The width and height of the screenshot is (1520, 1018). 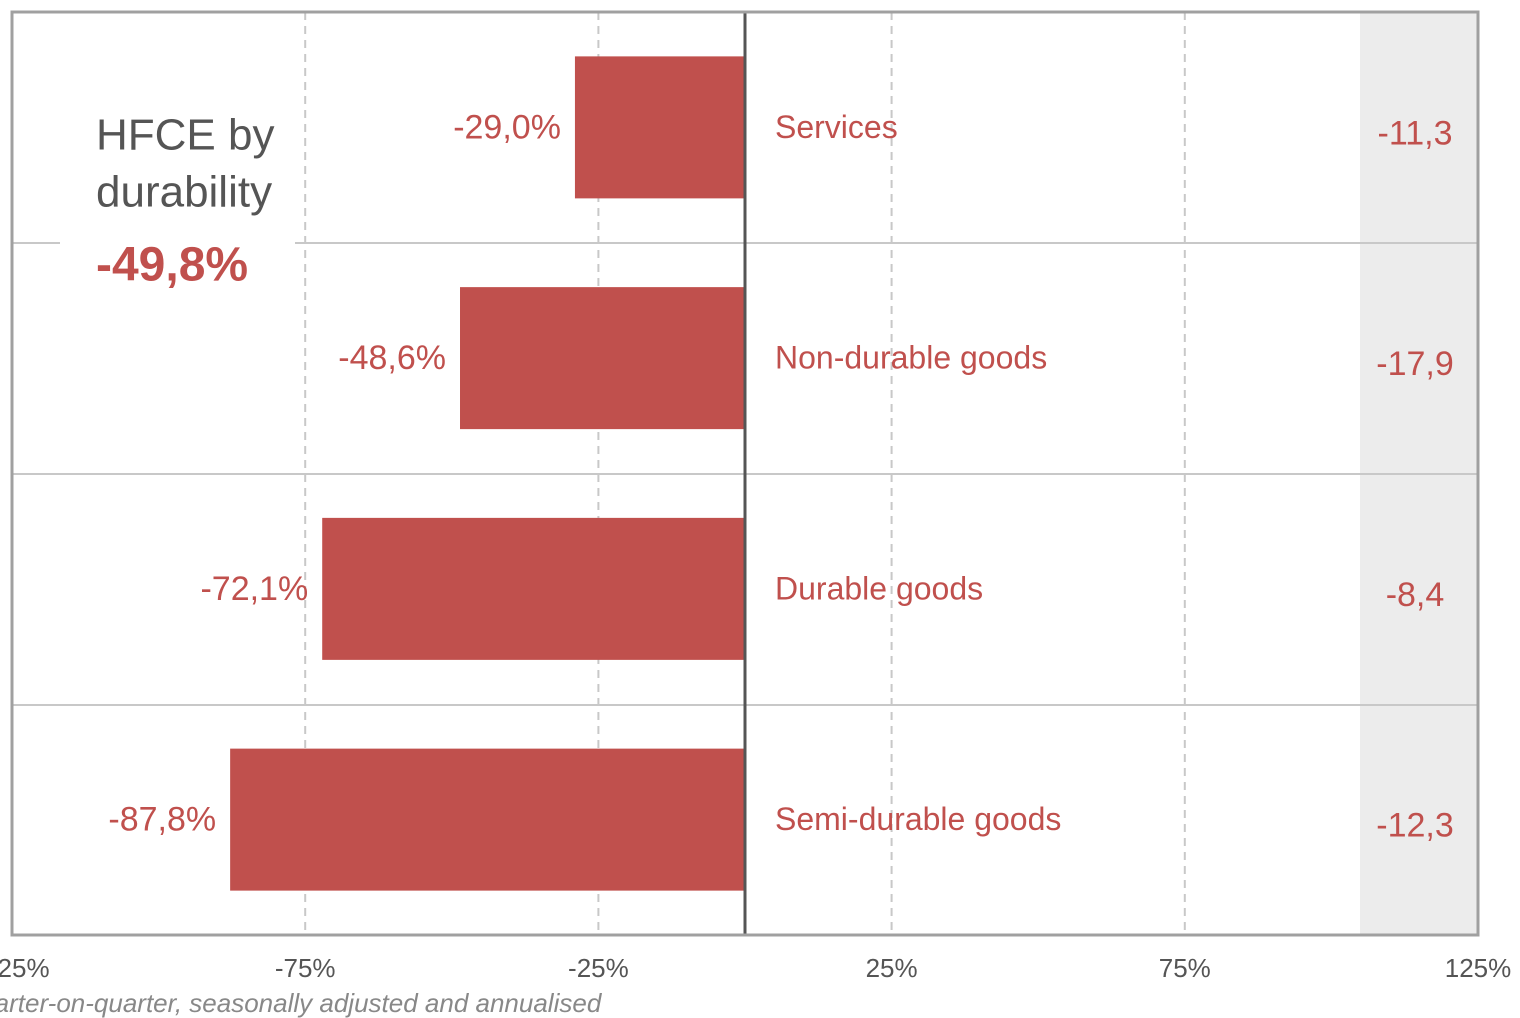 What do you see at coordinates (1185, 968) in the screenshot?
I see `x-tick-label: 75%` at bounding box center [1185, 968].